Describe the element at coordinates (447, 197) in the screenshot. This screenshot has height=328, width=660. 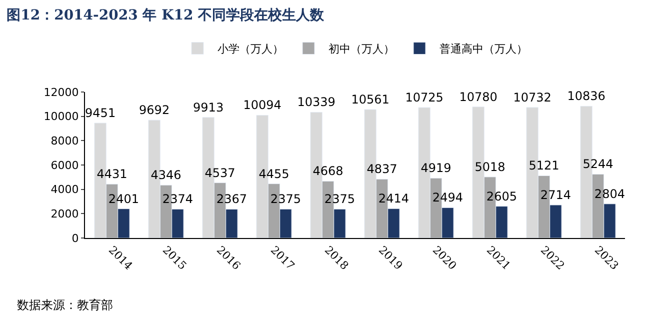
I see `data-label: 2494` at that location.